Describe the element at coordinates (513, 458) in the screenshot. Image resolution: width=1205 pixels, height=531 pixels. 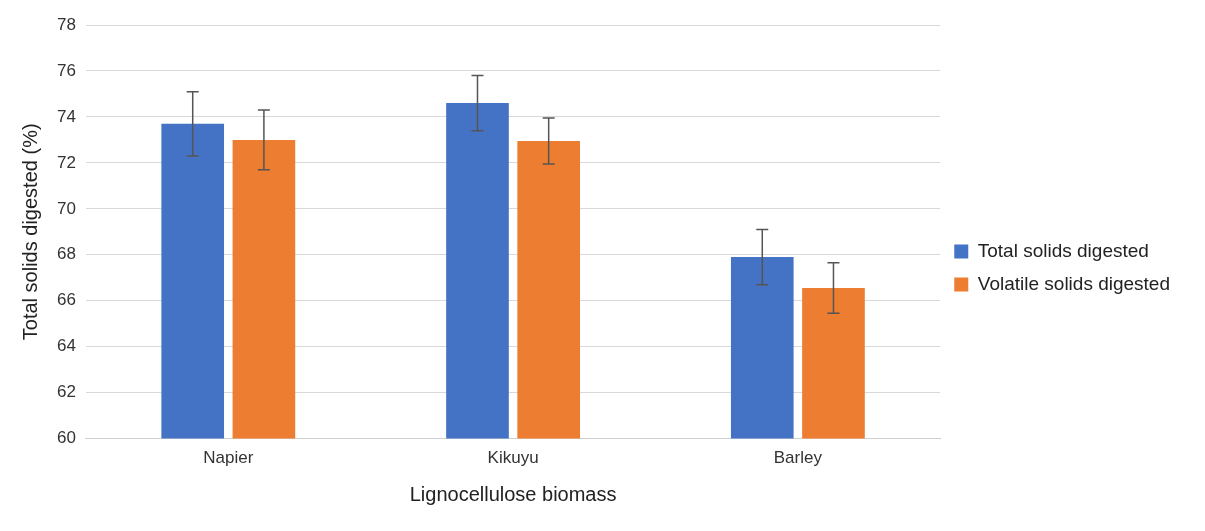
I see `x-tick-label: Kikuyu` at that location.